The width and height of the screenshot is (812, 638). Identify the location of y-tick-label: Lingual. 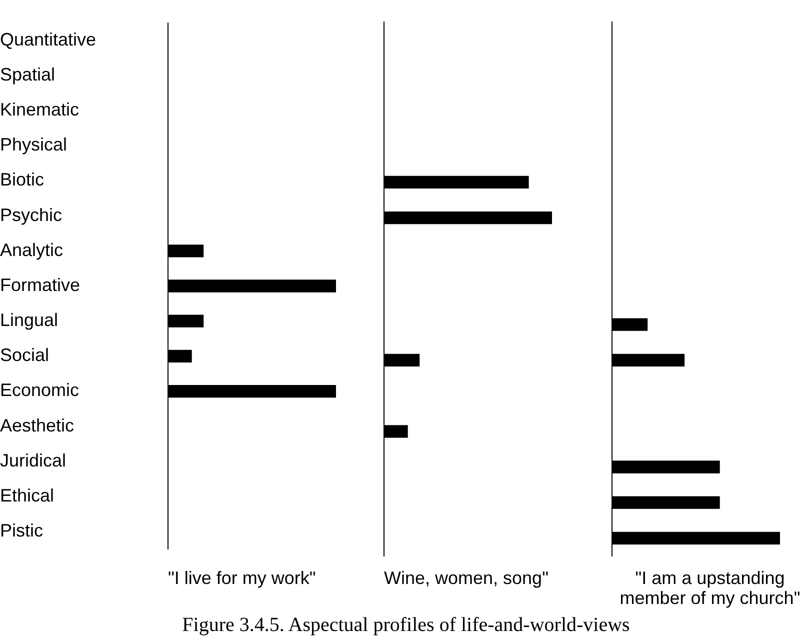
(29, 320).